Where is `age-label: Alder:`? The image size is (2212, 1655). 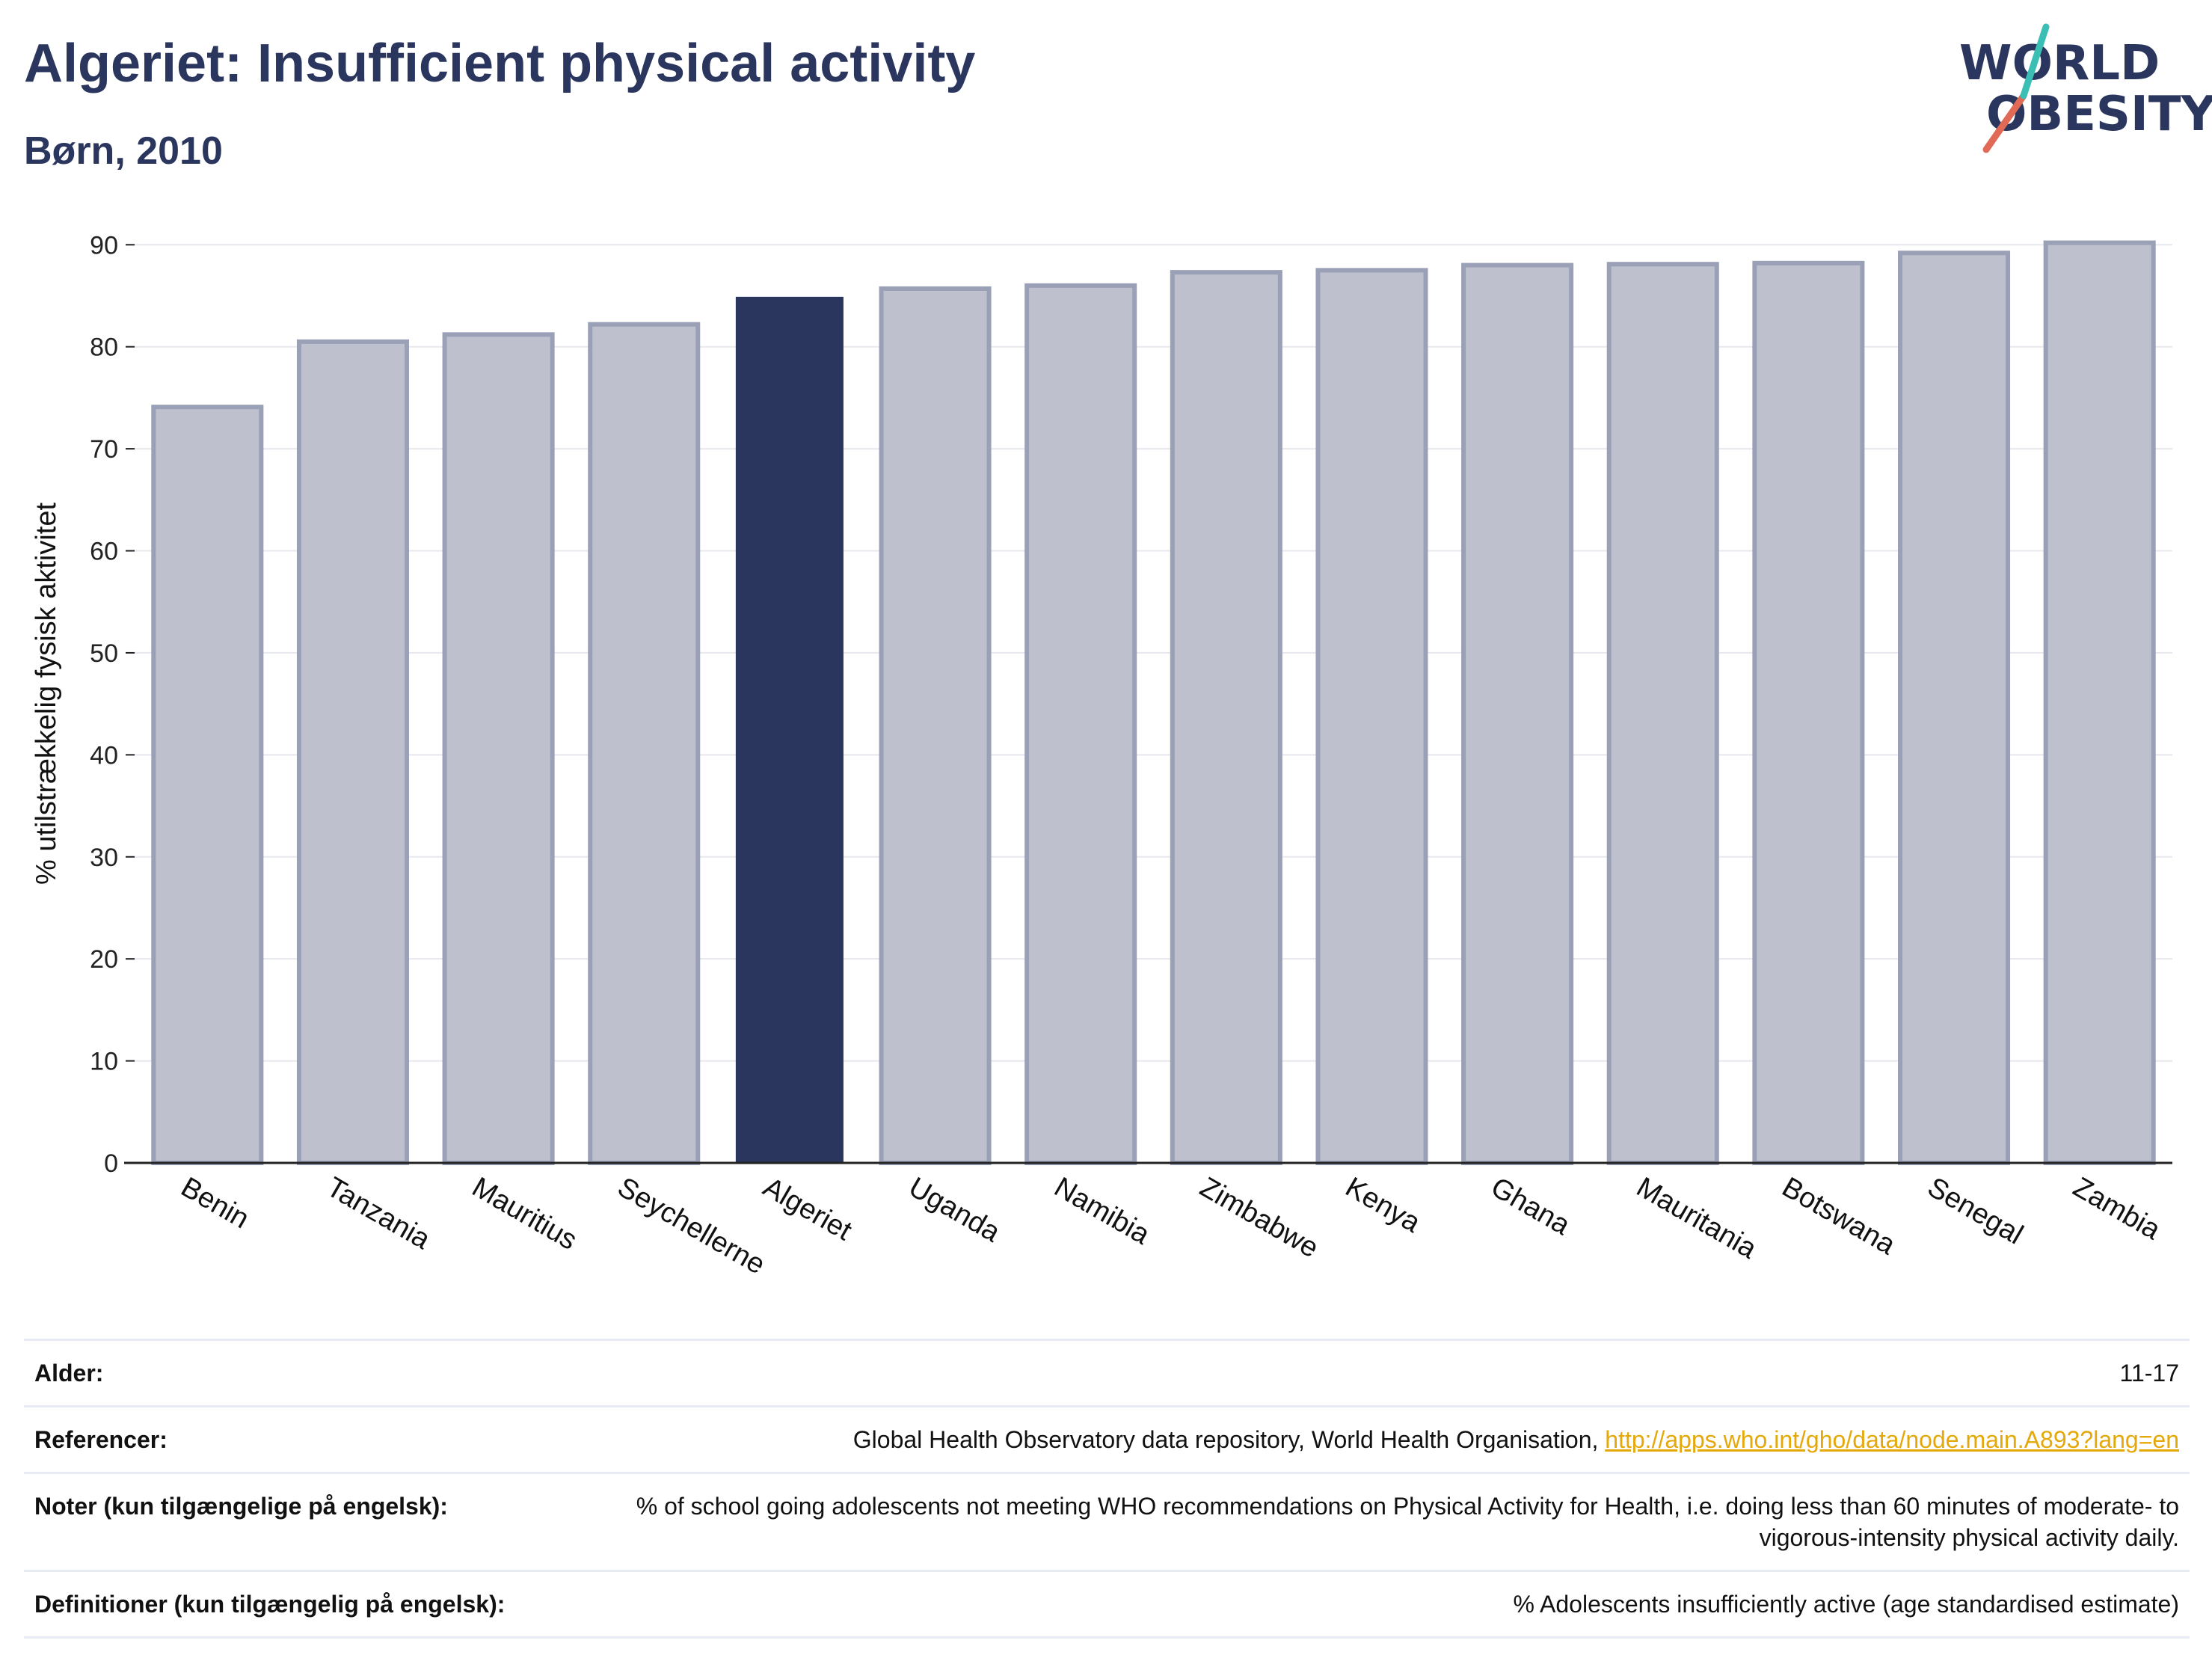
age-label: Alder: is located at coordinates (69, 1373).